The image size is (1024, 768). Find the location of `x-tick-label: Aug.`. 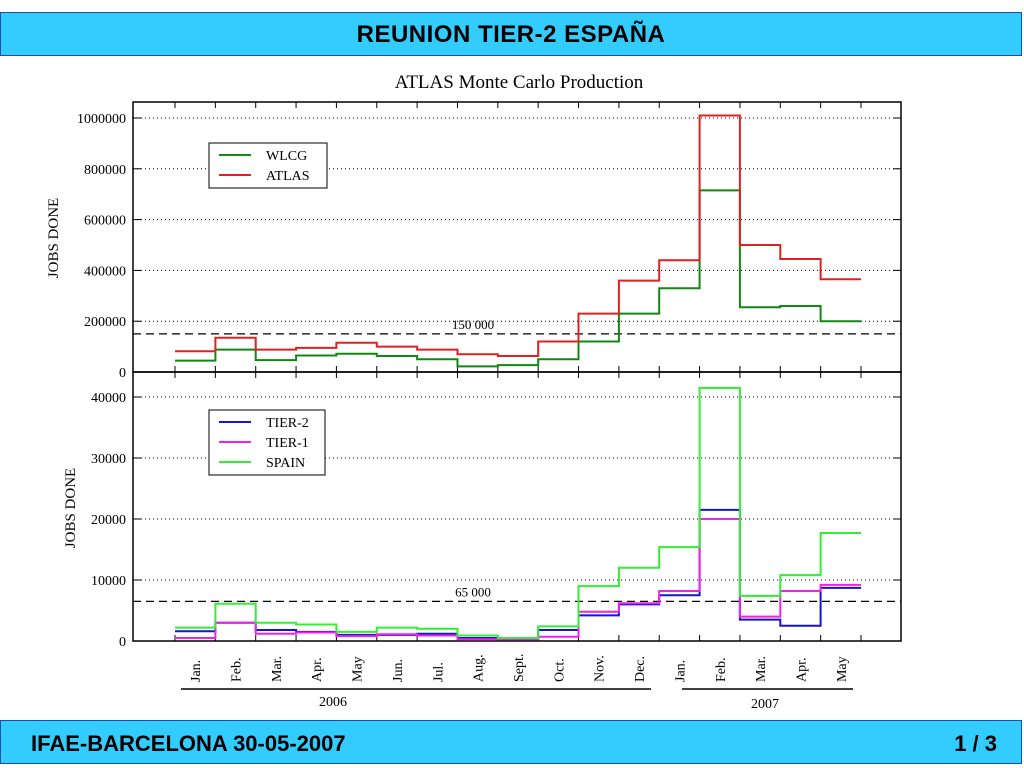

x-tick-label: Aug. is located at coordinates (479, 668).